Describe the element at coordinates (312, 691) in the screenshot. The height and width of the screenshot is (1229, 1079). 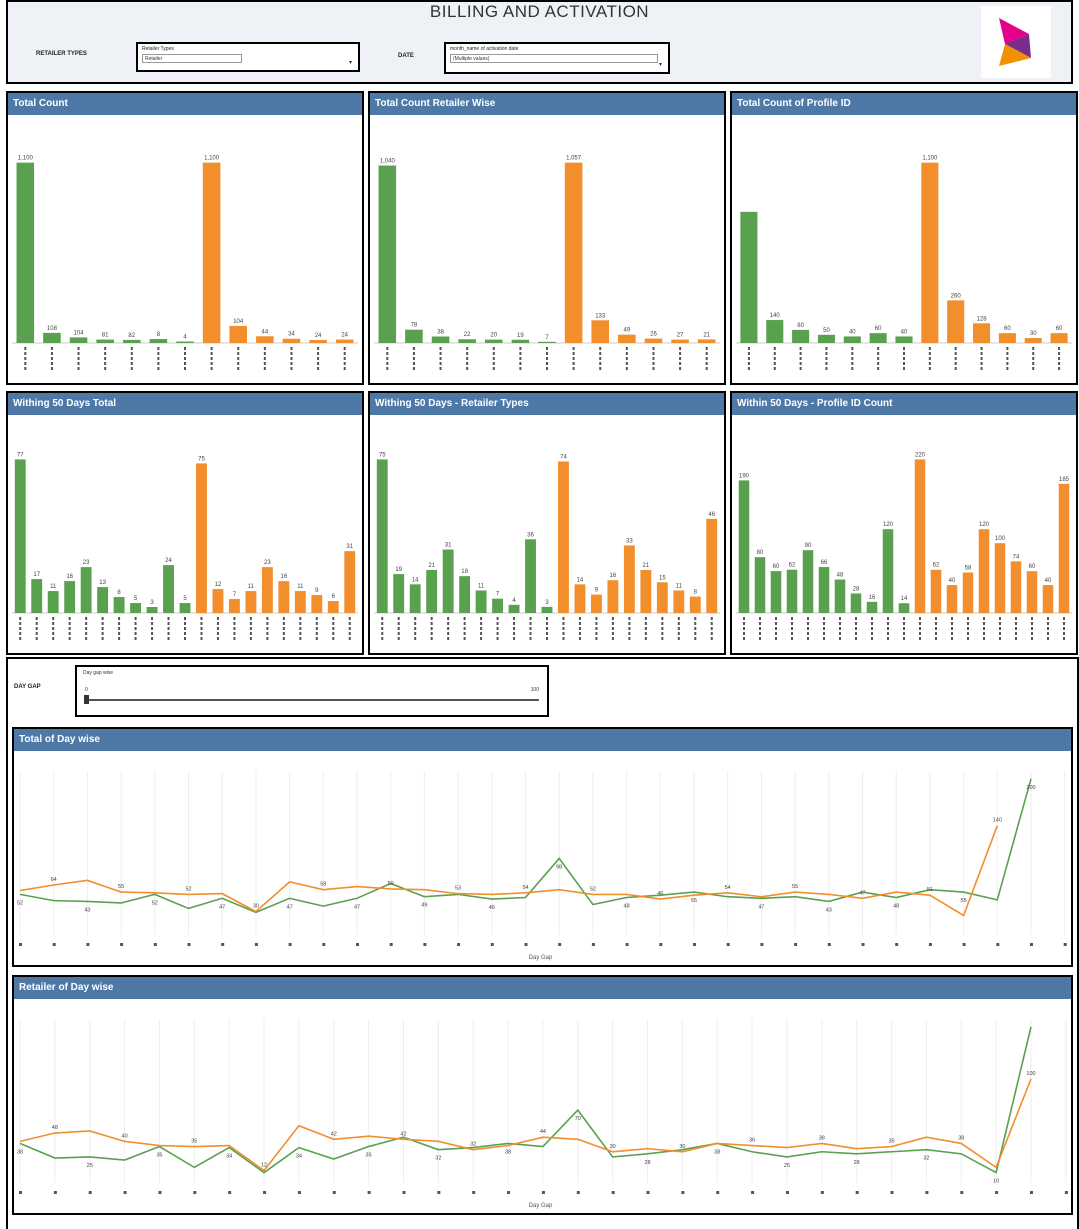
I see `day-gap-filter: Day gap wise 0 100` at that location.